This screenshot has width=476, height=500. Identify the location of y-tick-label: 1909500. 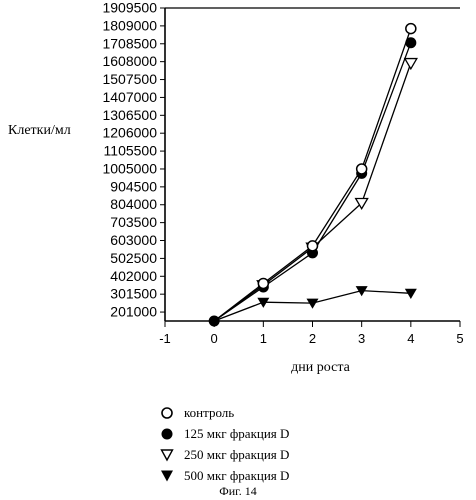
(129, 8).